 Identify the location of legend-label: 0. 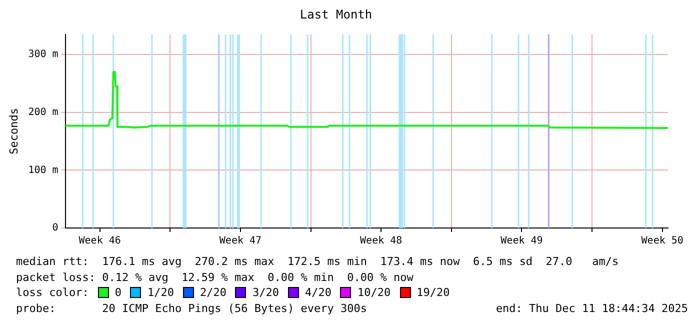
(118, 292).